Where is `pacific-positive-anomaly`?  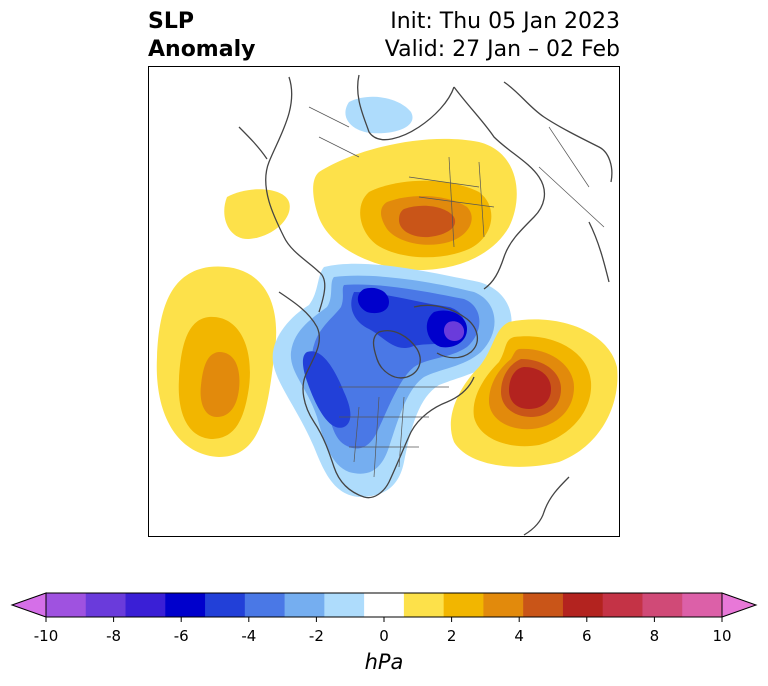
pacific-positive-anomaly is located at coordinates (216, 361).